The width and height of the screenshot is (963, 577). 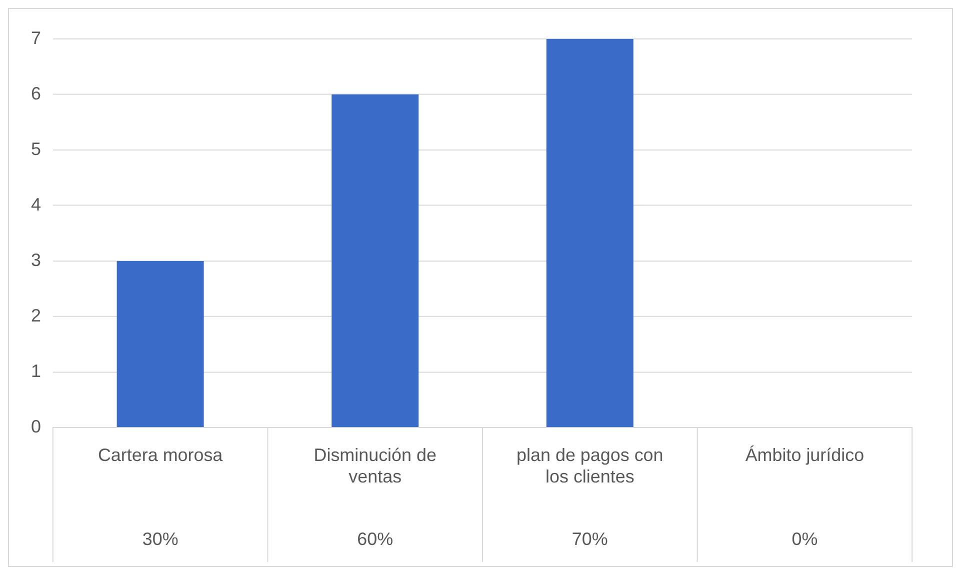 What do you see at coordinates (590, 466) in the screenshot?
I see `x-tick-label: plan de pagos con los clientes` at bounding box center [590, 466].